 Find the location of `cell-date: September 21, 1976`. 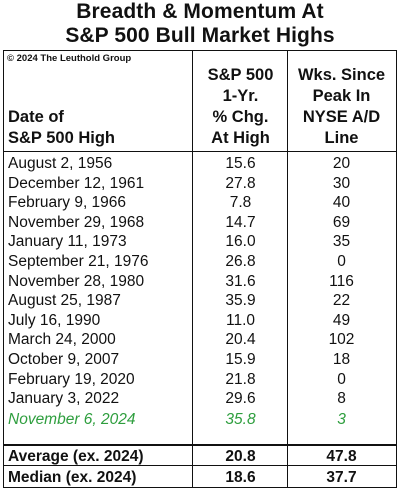

cell-date: September 21, 1976 is located at coordinates (78, 261).